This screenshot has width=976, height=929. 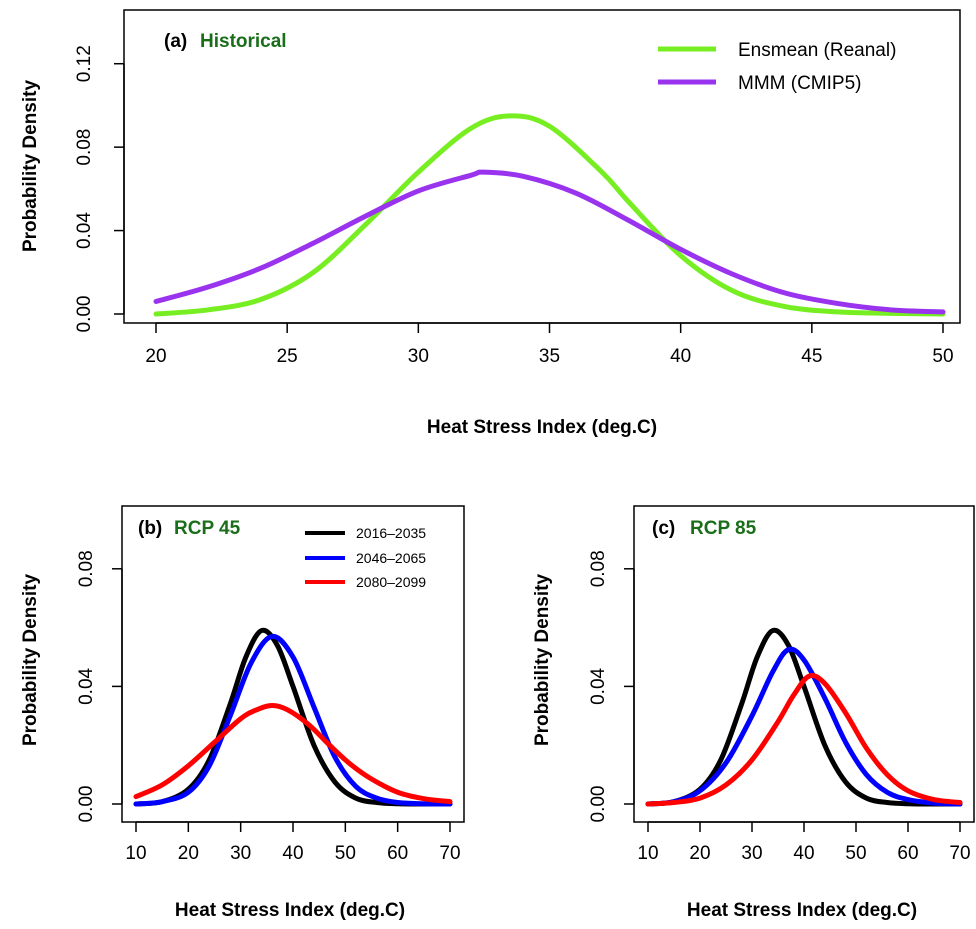 What do you see at coordinates (799, 83) in the screenshot?
I see `panel-a-legend-label-mmm-cmip5: MMM (CMIP5)` at bounding box center [799, 83].